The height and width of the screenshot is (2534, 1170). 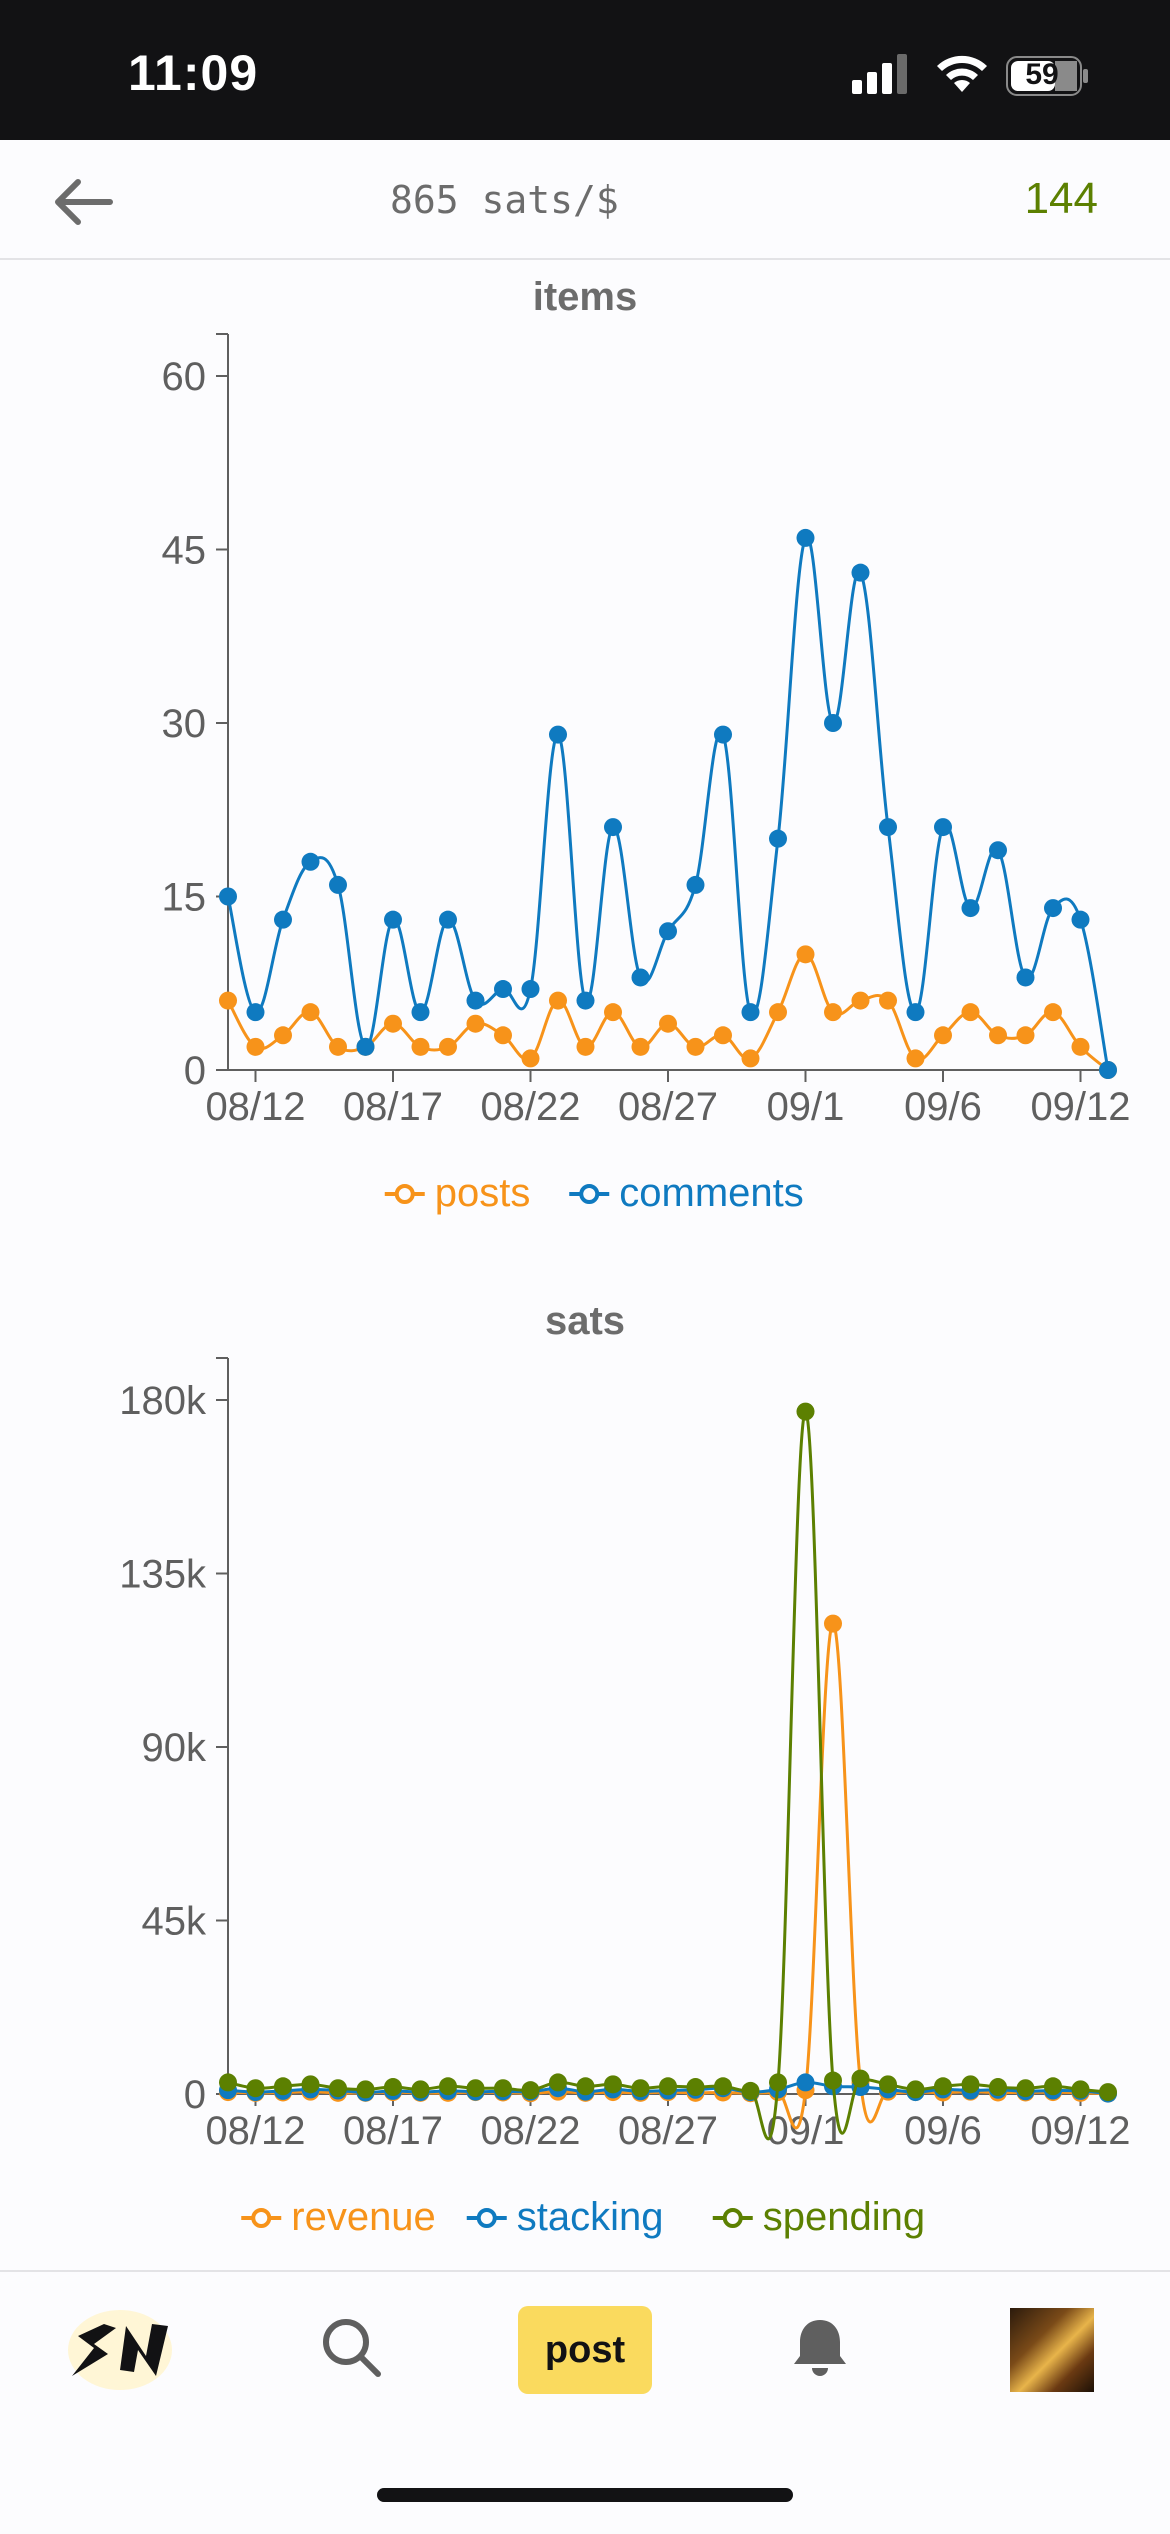 I want to click on stacking-point, so click(x=805, y=2082).